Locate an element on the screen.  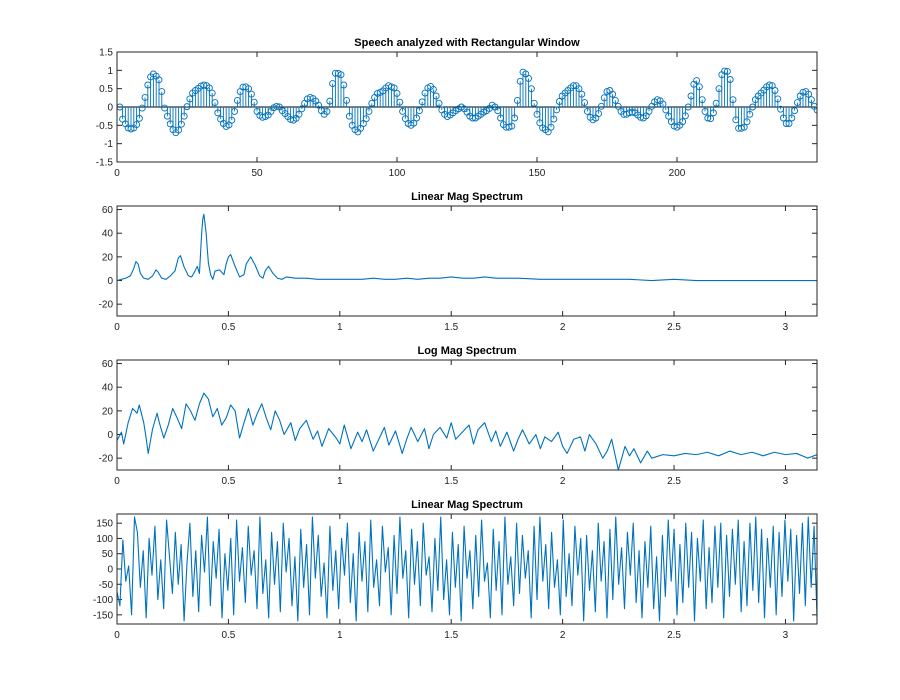
x-tick-label: 1 is located at coordinates (340, 635).